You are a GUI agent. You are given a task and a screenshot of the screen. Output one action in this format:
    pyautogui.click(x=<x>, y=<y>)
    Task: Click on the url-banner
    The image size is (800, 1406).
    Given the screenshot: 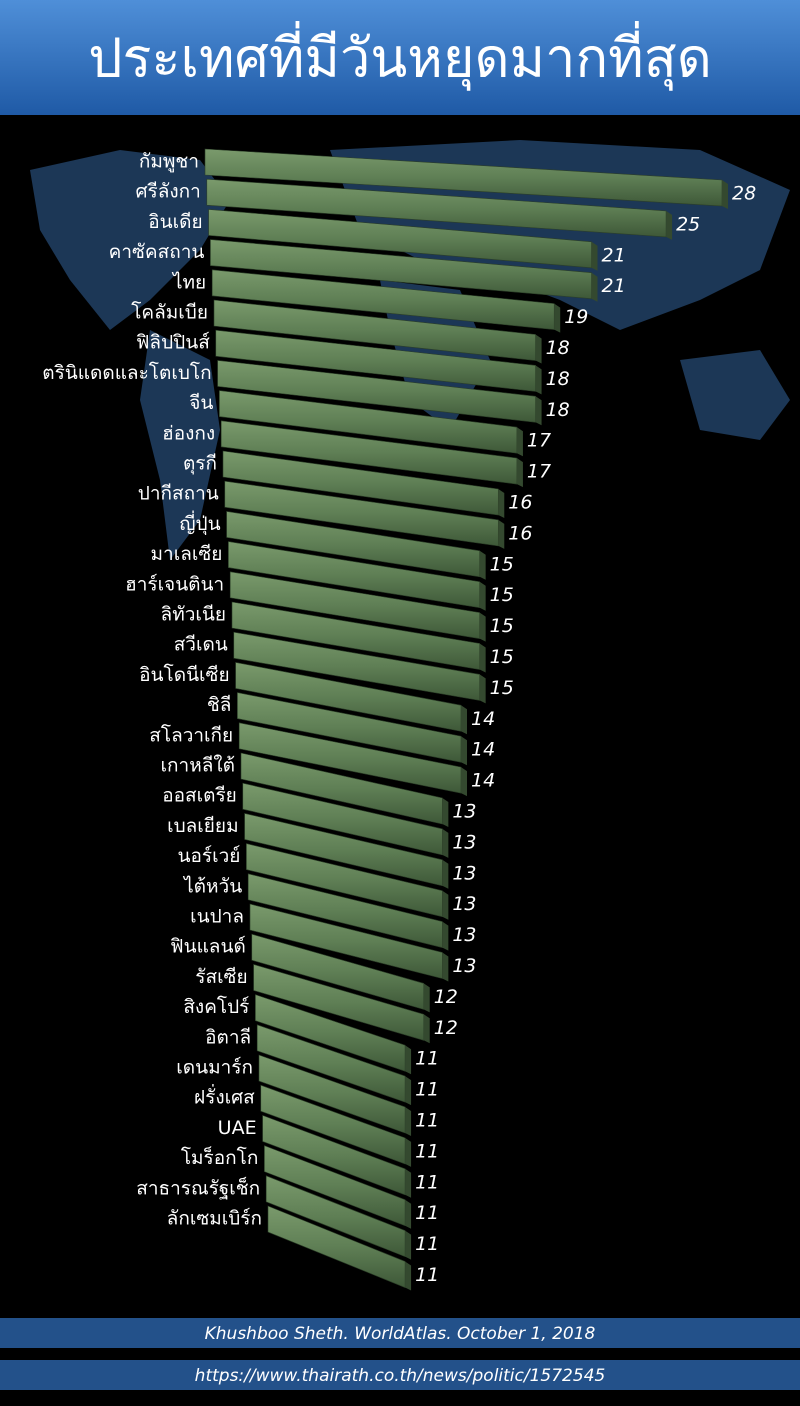 What is the action you would take?
    pyautogui.click(x=400, y=1375)
    